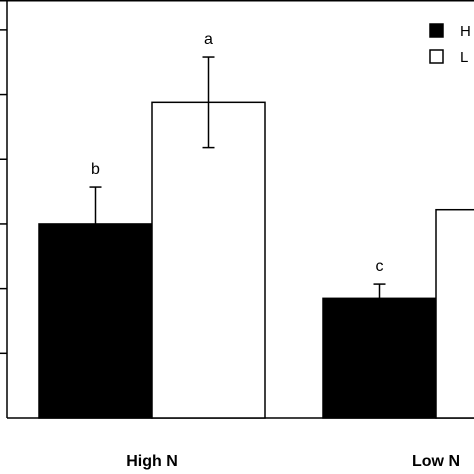 The width and height of the screenshot is (474, 474). I want to click on category-label: Low N, so click(436, 461).